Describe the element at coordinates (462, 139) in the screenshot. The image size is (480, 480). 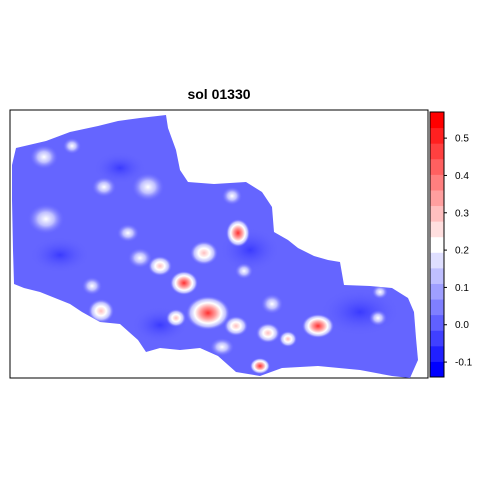
I see `colorbar-tick-label: 0.5` at that location.